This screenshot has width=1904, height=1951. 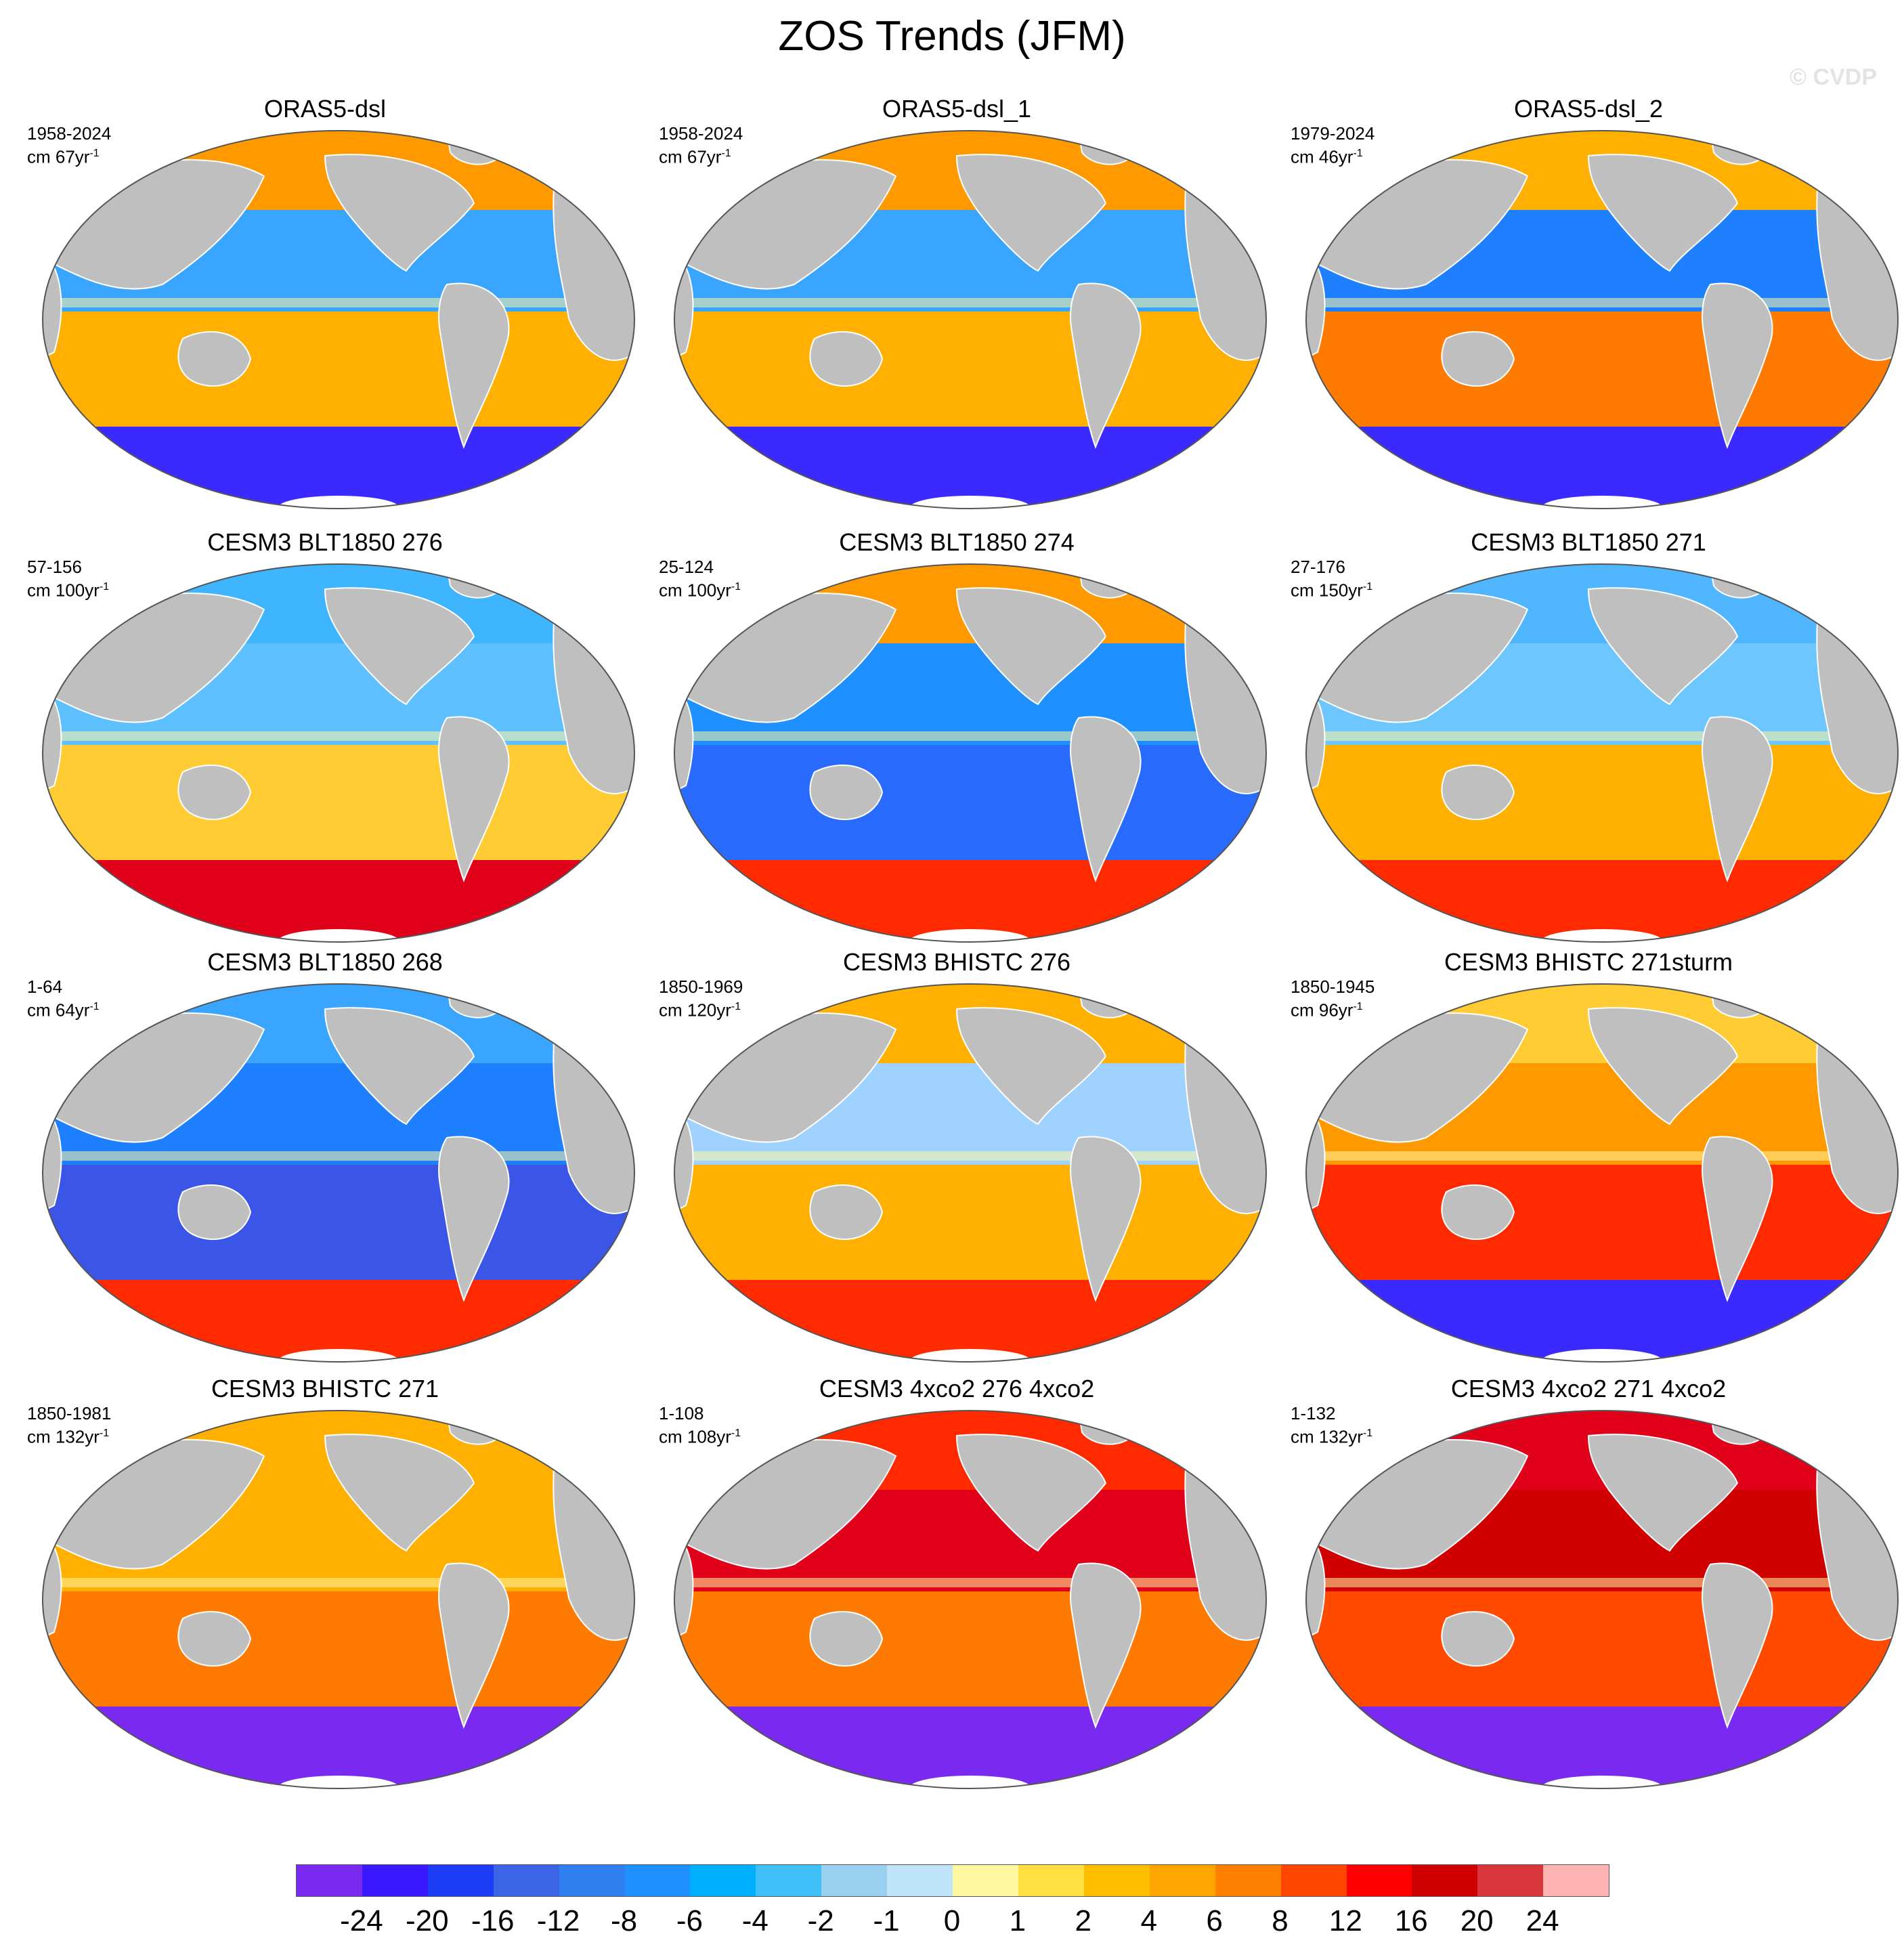 I want to click on colorbar-tick-label: 2, so click(x=1084, y=1920).